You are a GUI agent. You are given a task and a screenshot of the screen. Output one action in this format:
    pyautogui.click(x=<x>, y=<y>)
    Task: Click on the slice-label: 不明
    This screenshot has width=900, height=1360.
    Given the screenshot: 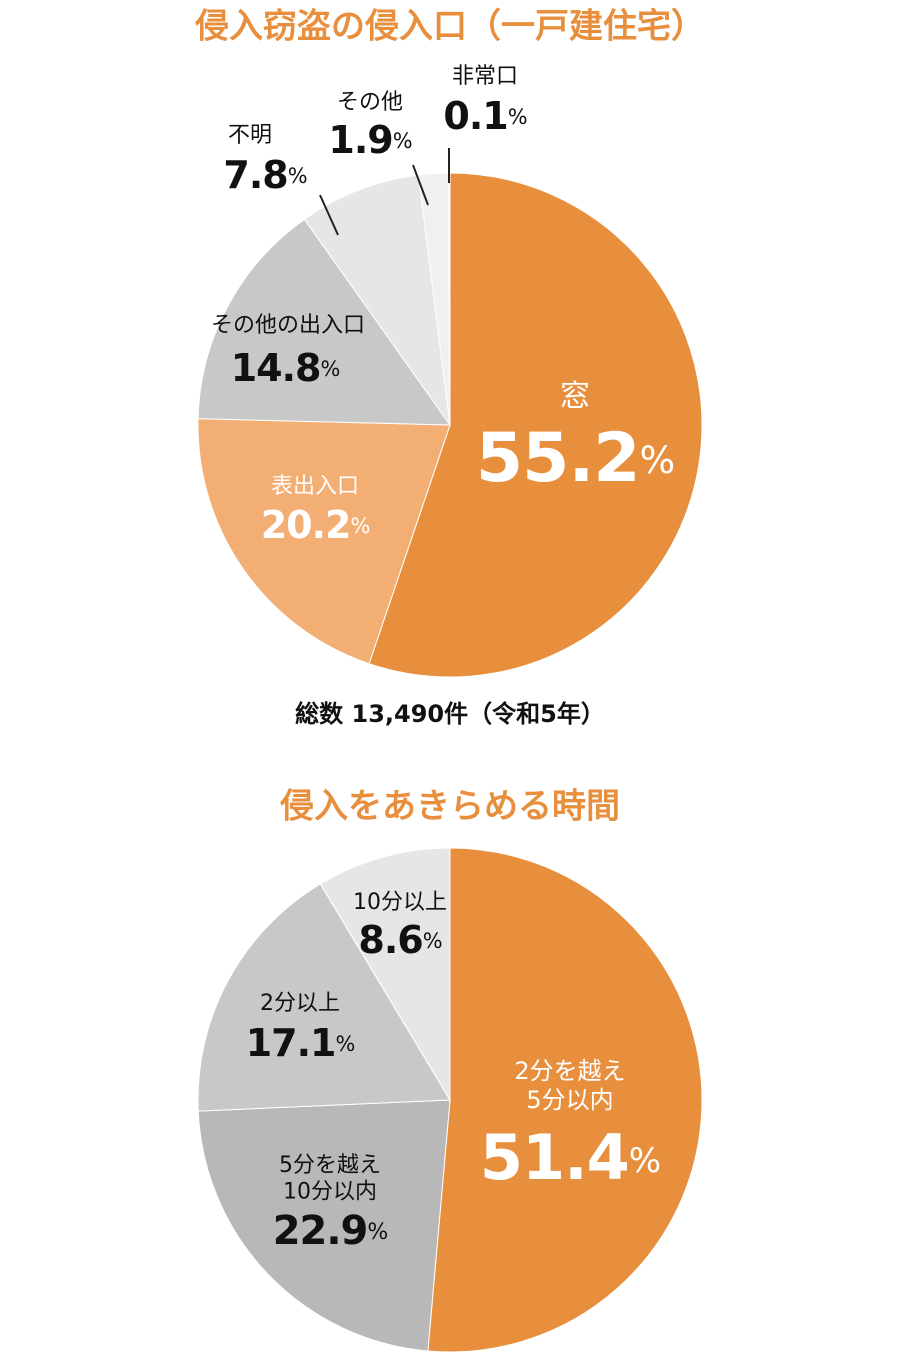 What is the action you would take?
    pyautogui.click(x=250, y=135)
    